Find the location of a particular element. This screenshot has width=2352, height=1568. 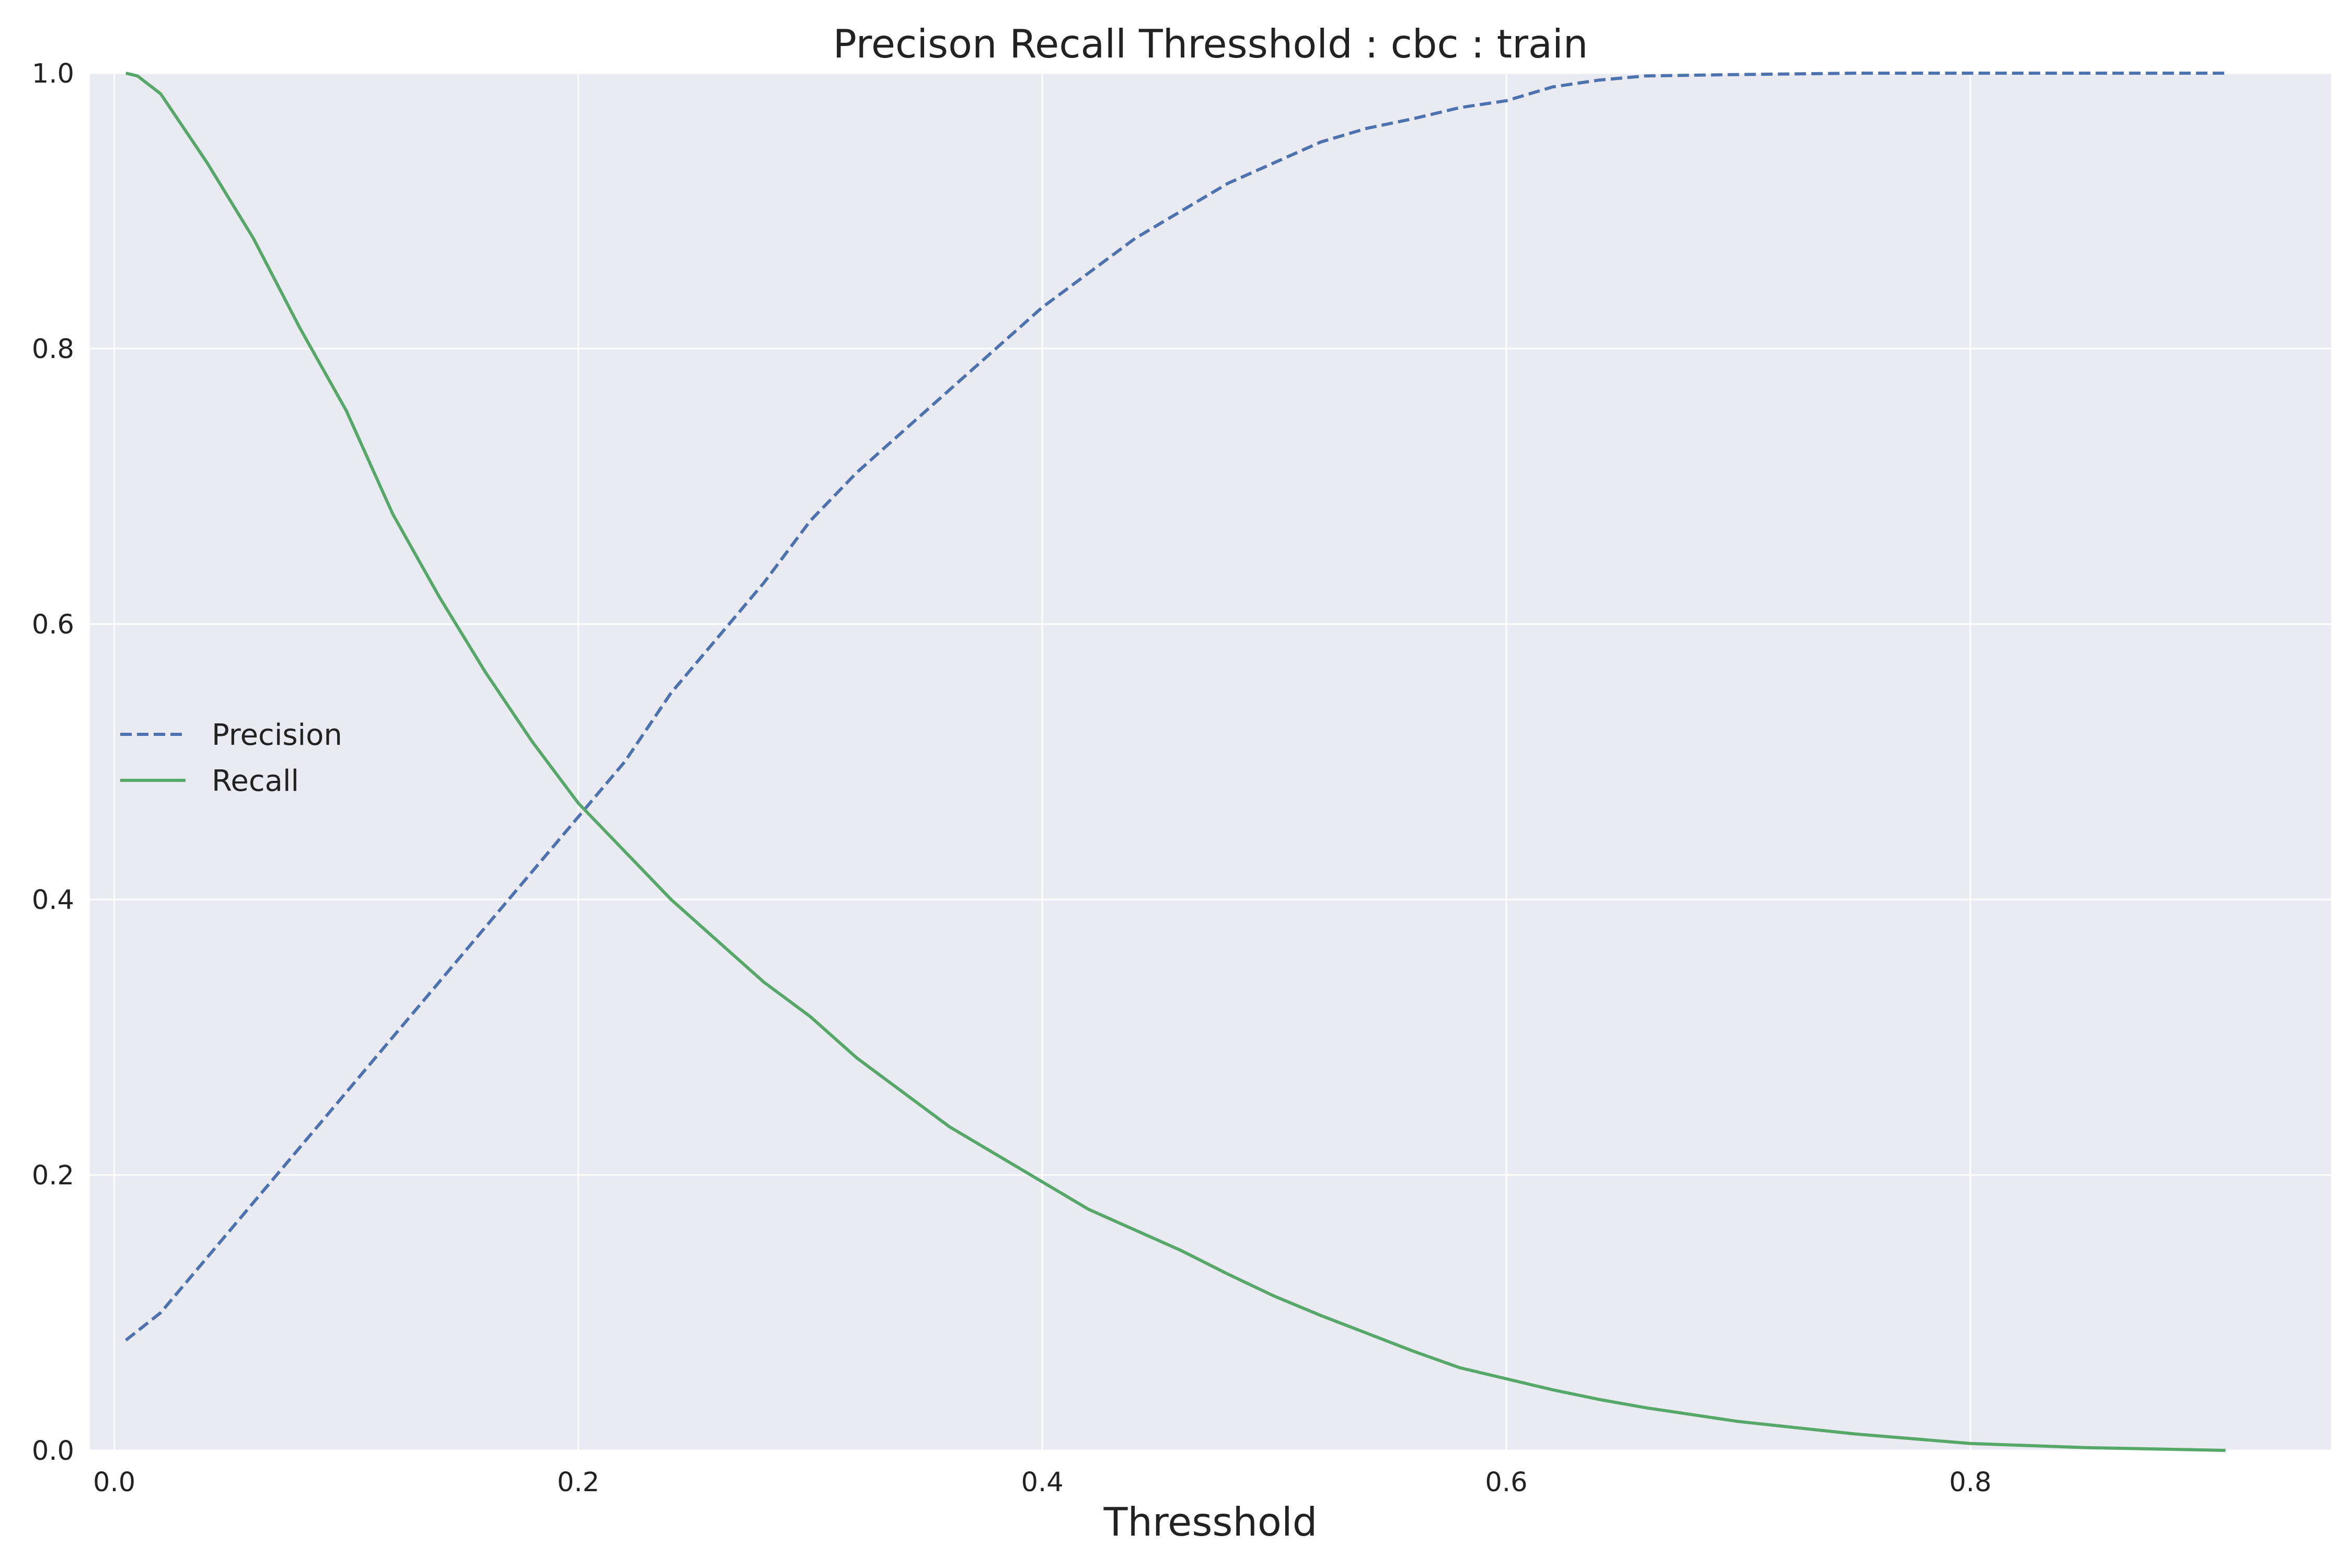

y-tick-label: 1.0 is located at coordinates (53, 74).